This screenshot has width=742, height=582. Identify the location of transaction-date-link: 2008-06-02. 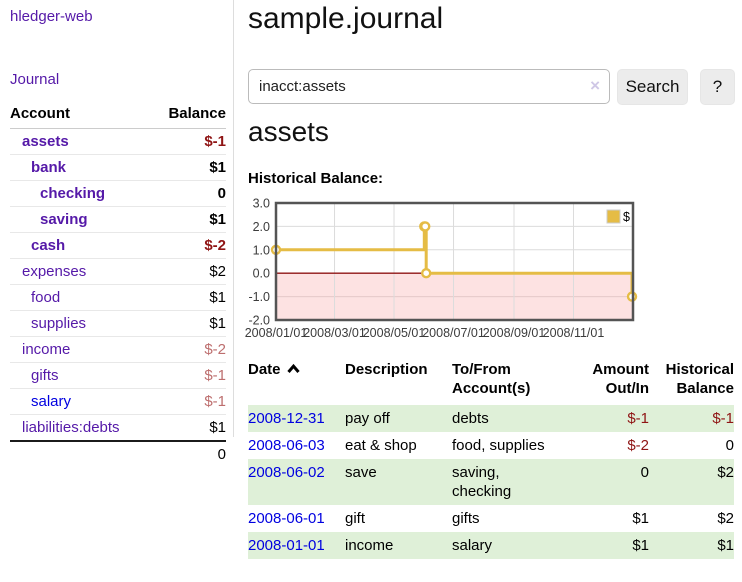
(286, 472).